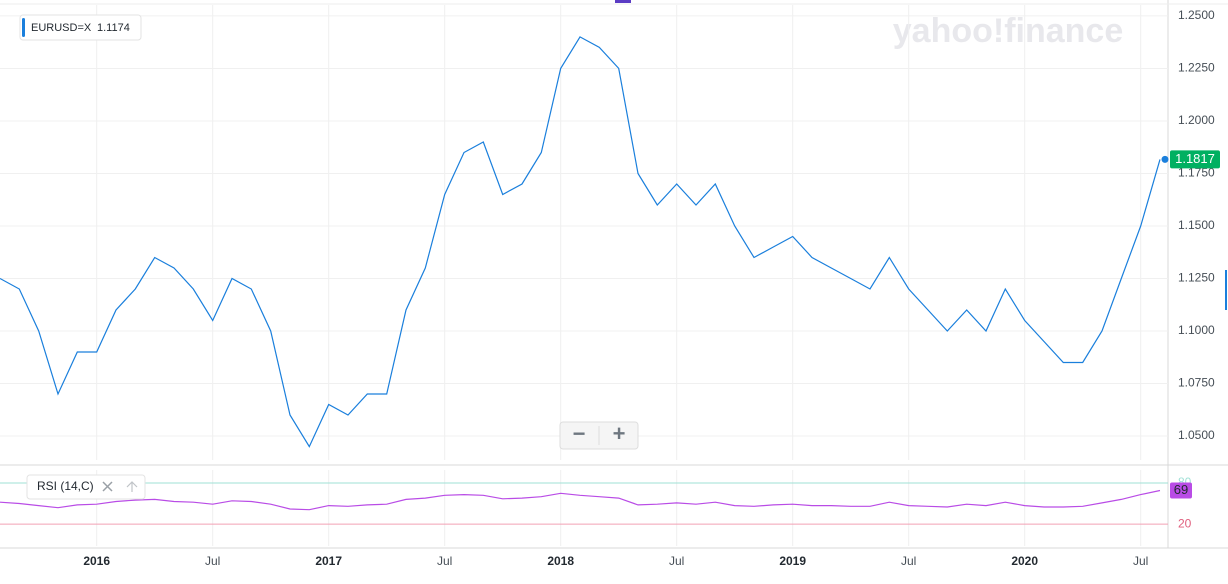  Describe the element at coordinates (619, 433) in the screenshot. I see `zoom-in: +` at that location.